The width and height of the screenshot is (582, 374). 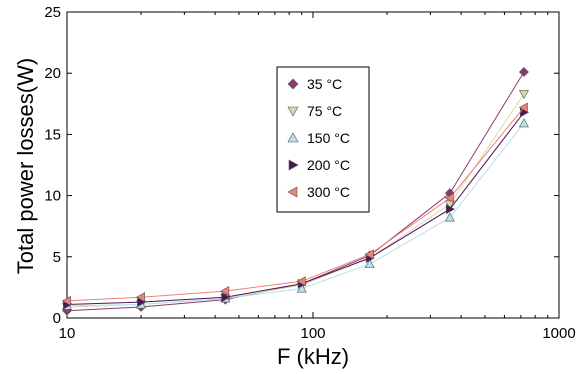 What do you see at coordinates (25, 166) in the screenshot?
I see `y-axis-label: Total power losses(W)` at bounding box center [25, 166].